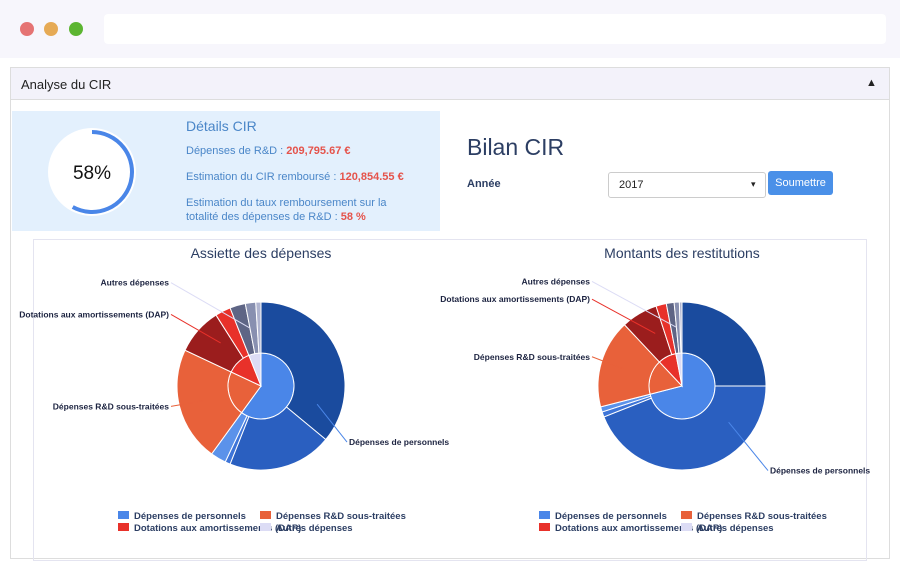 This screenshot has height=561, width=900. What do you see at coordinates (236, 151) in the screenshot?
I see `detail-label: Dépenses de R&D :` at bounding box center [236, 151].